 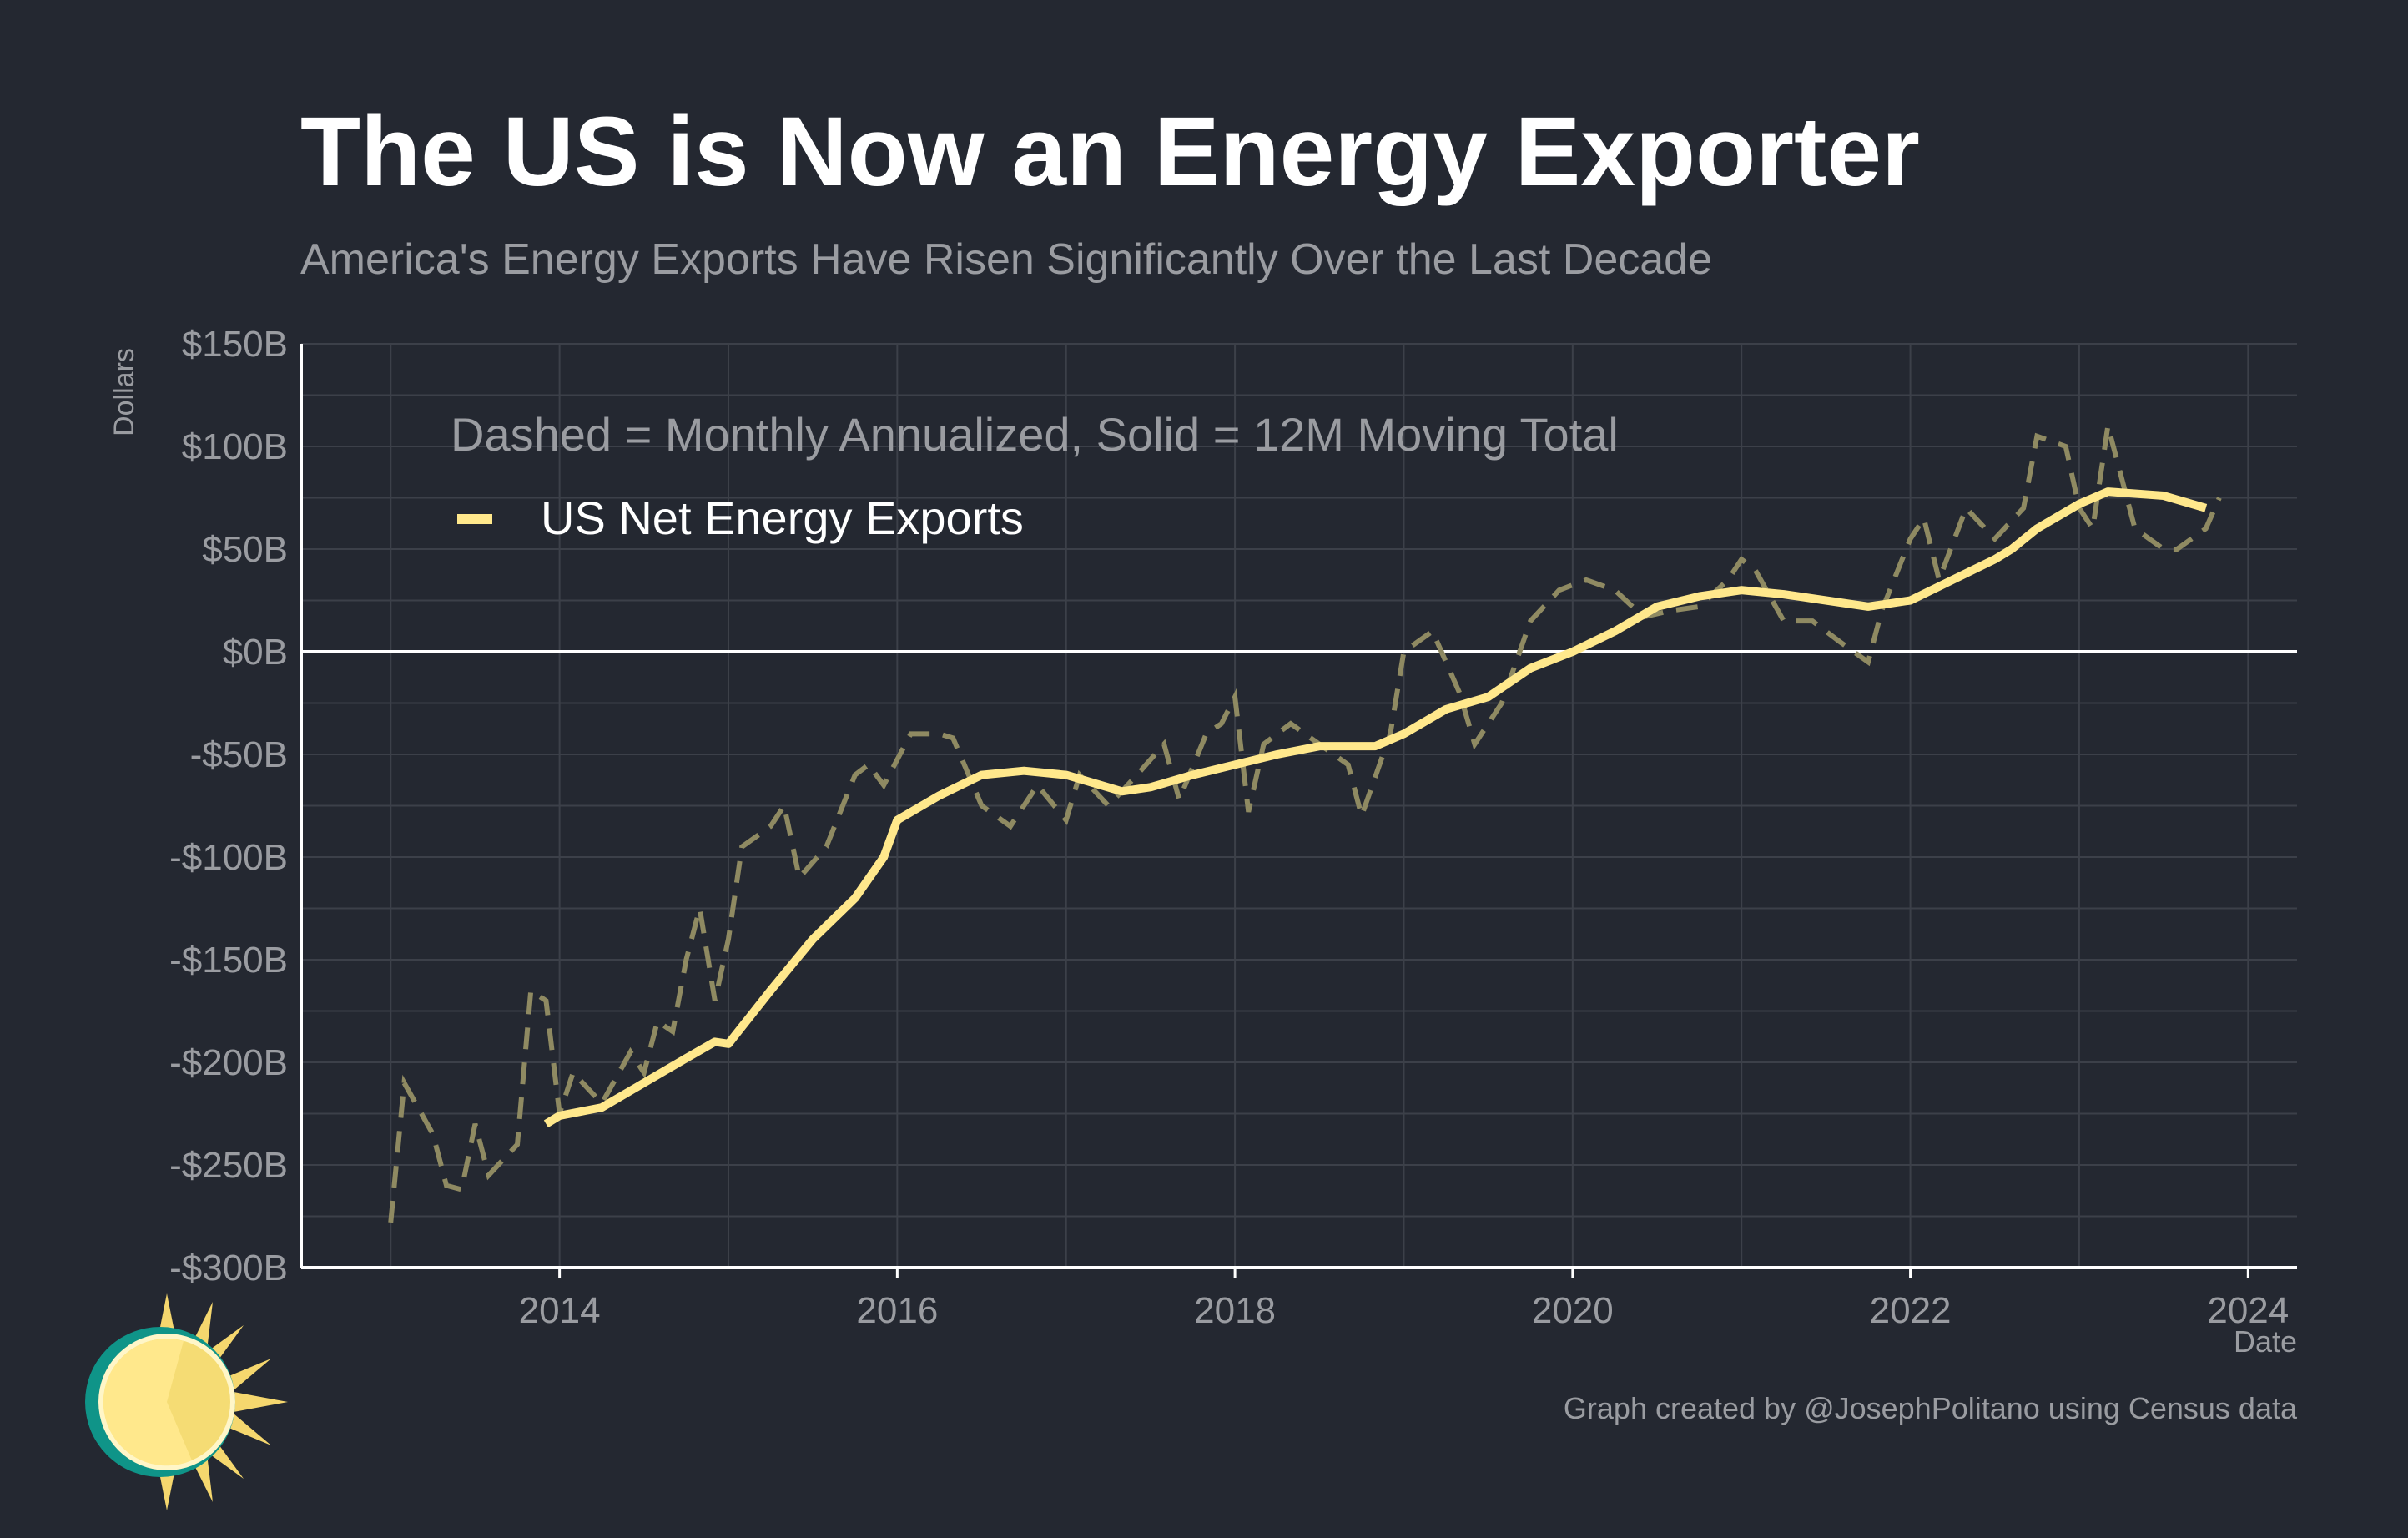 What do you see at coordinates (1573, 1310) in the screenshot?
I see `x-tick-label: 2020` at bounding box center [1573, 1310].